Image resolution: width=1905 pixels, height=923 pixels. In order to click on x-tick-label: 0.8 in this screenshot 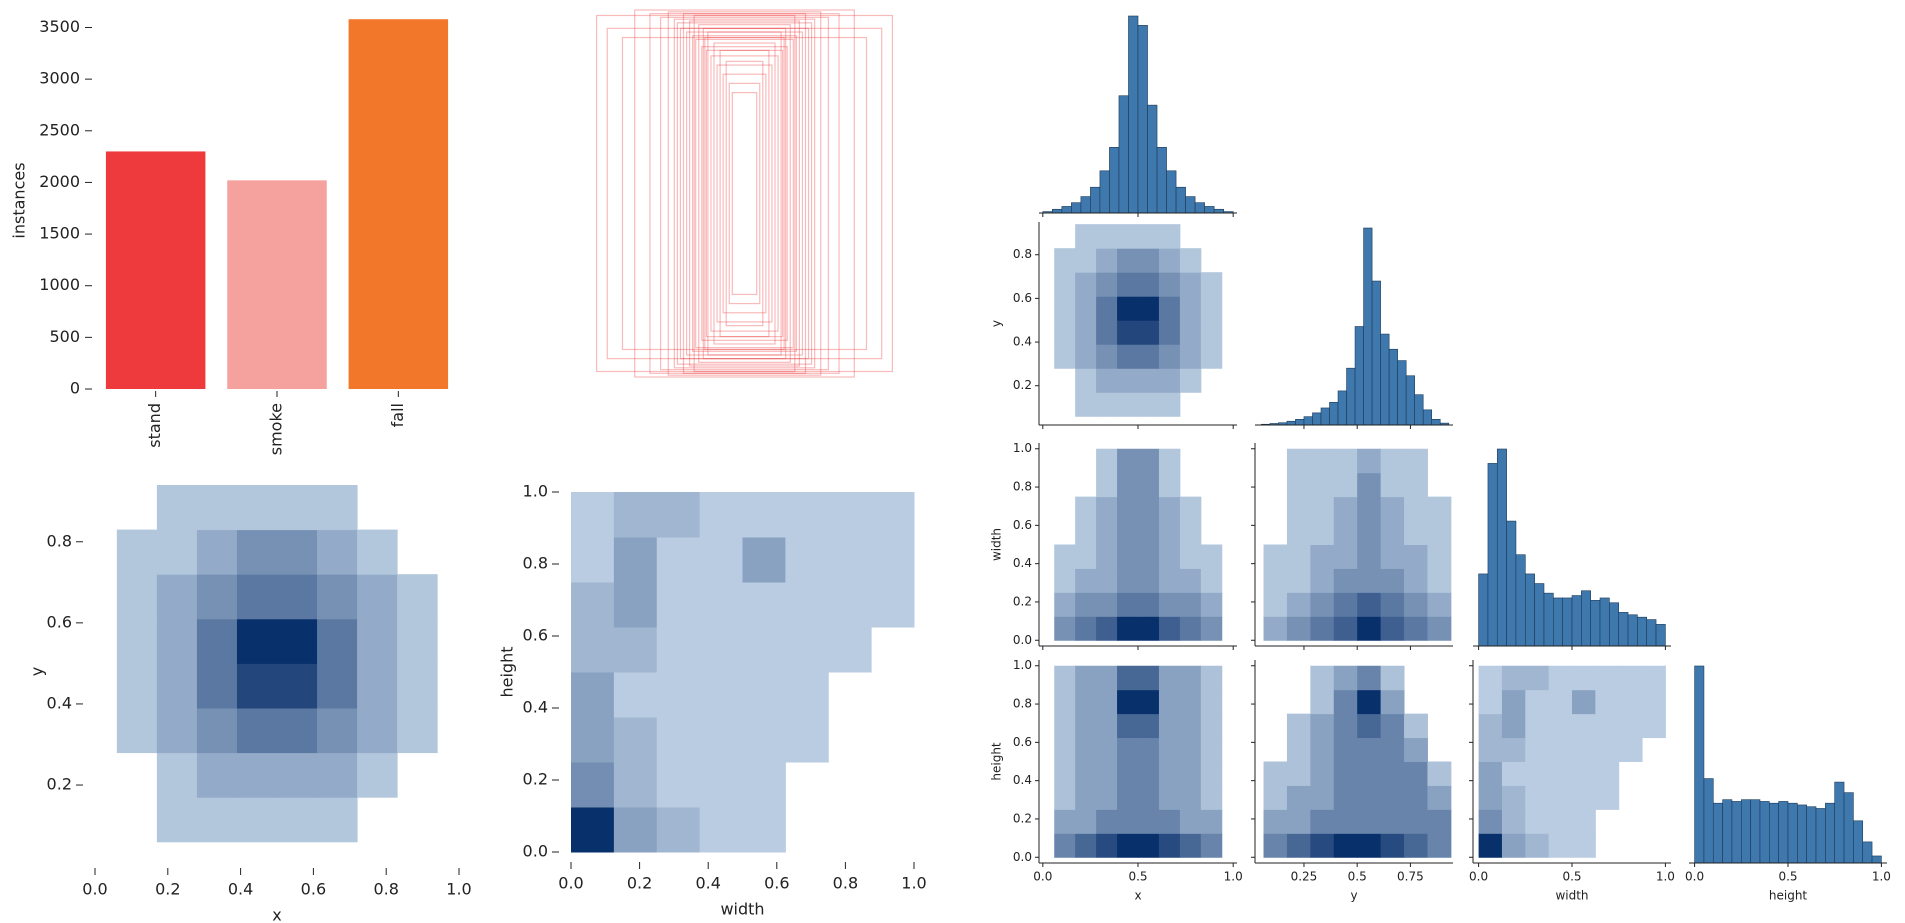, I will do `click(845, 883)`.